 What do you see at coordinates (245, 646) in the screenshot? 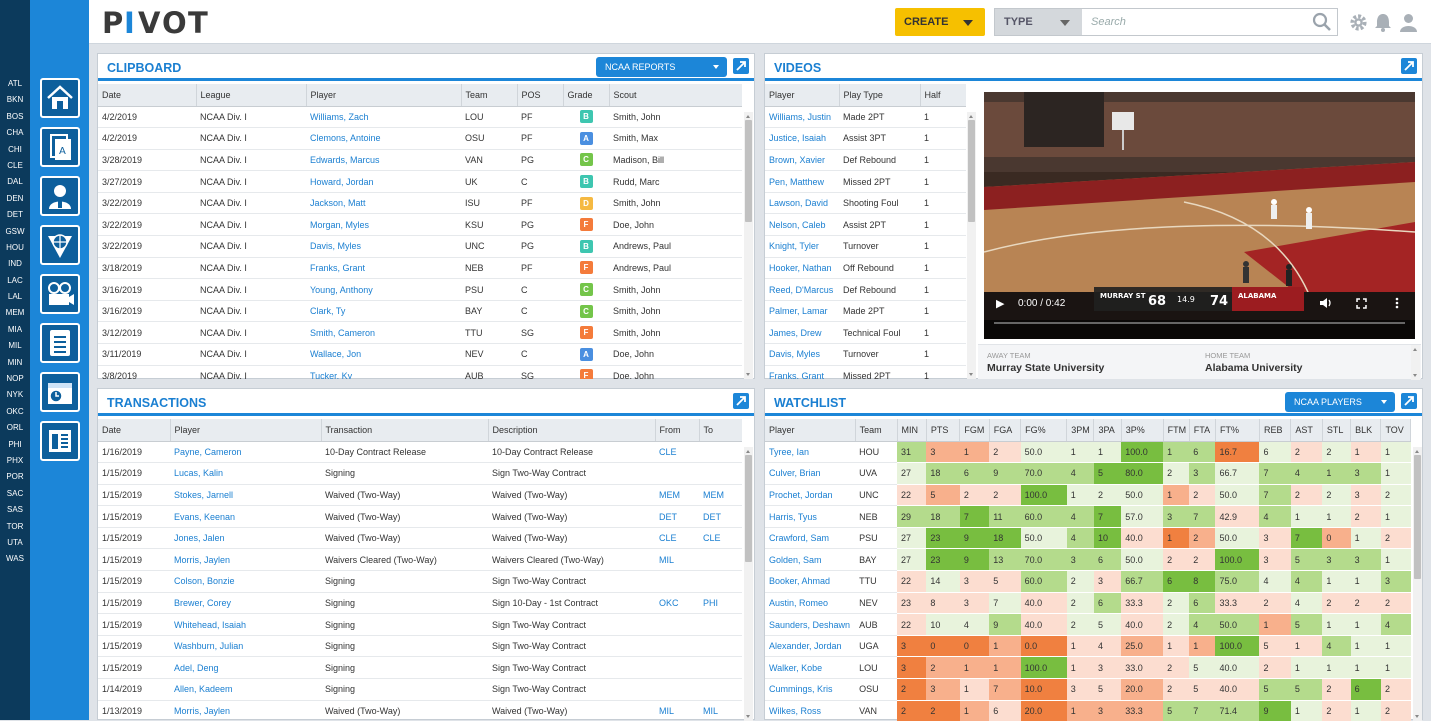
I see `player-link: Washburn, Julian` at bounding box center [245, 646].